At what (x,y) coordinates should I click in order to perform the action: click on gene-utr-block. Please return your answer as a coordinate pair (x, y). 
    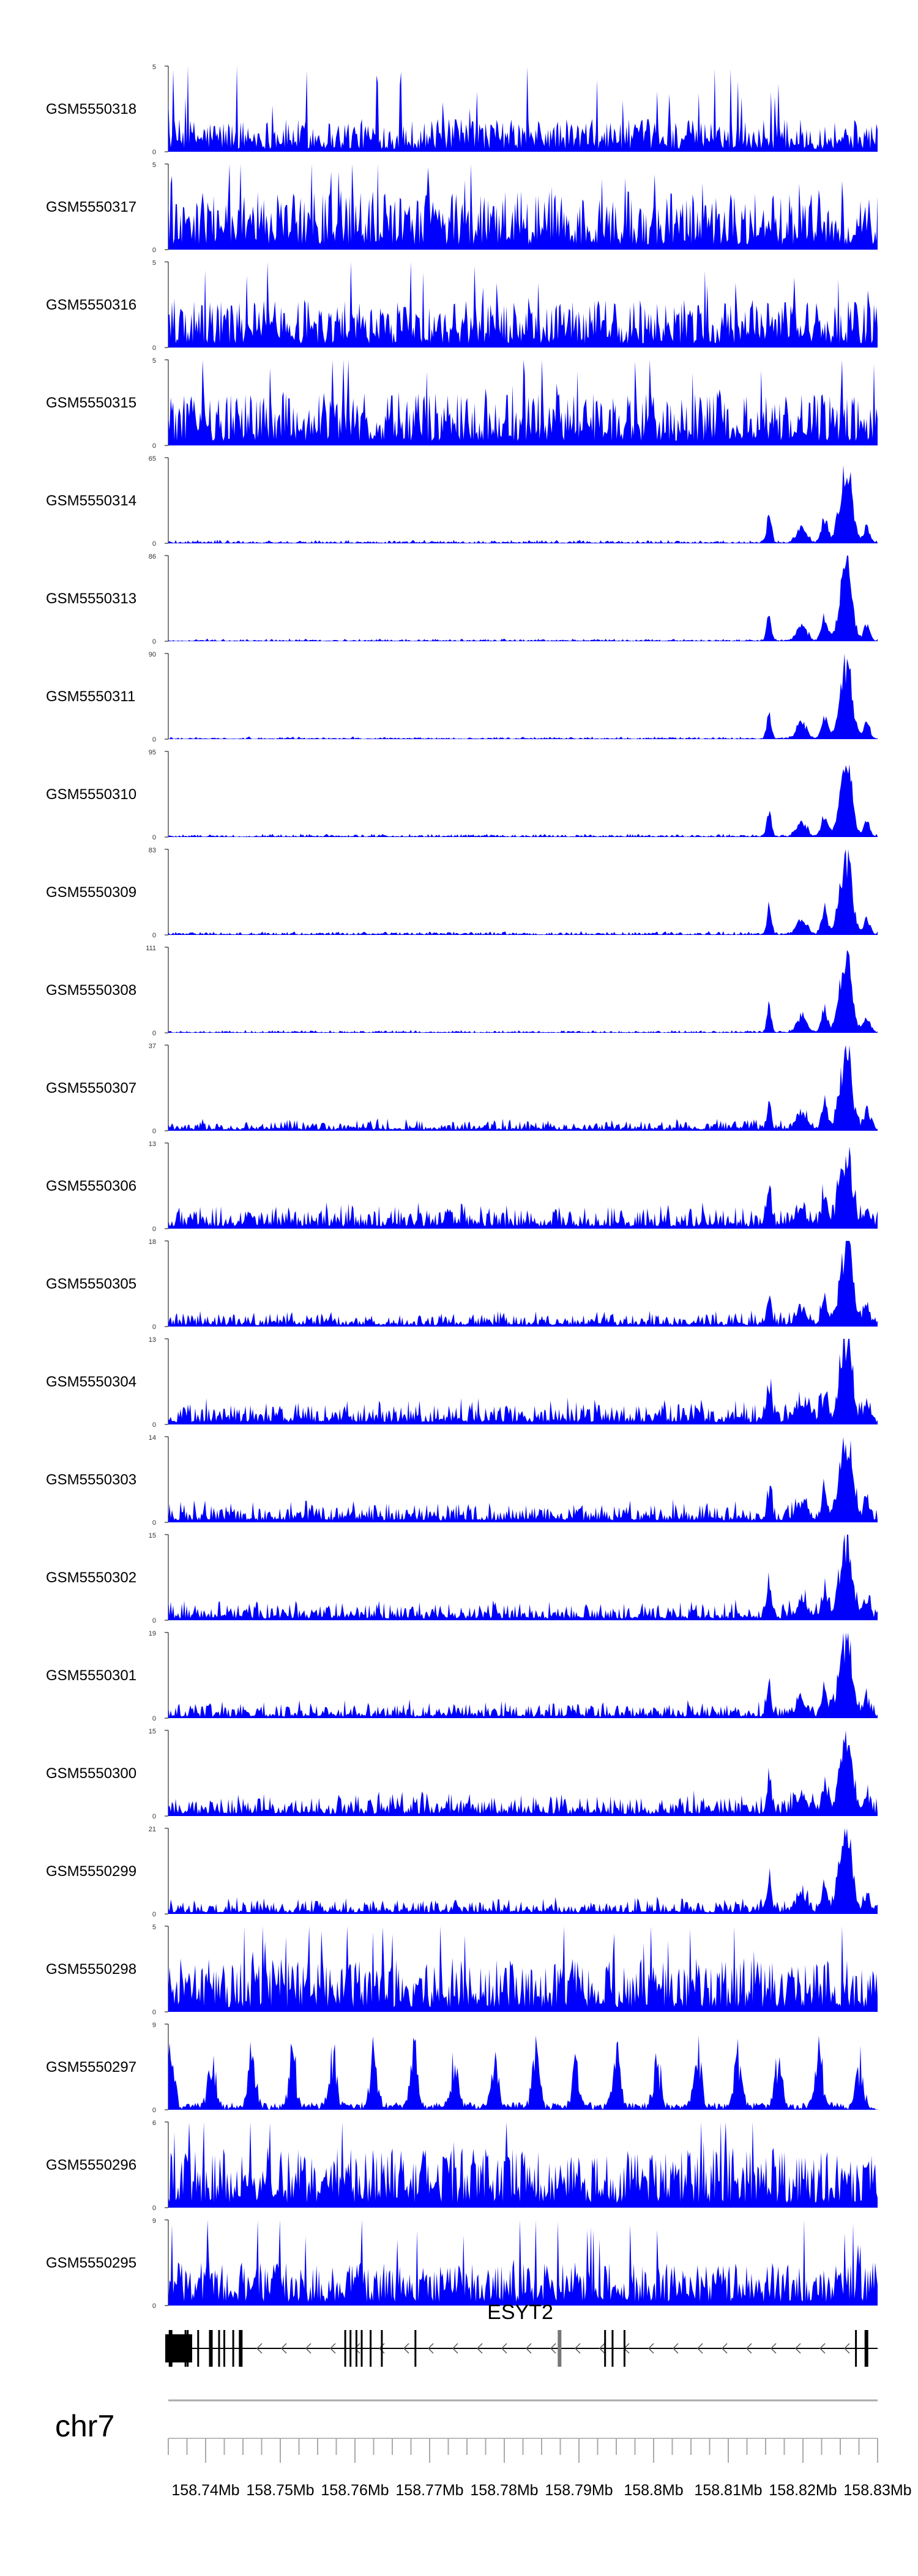
    Looking at the image, I should click on (178, 2348).